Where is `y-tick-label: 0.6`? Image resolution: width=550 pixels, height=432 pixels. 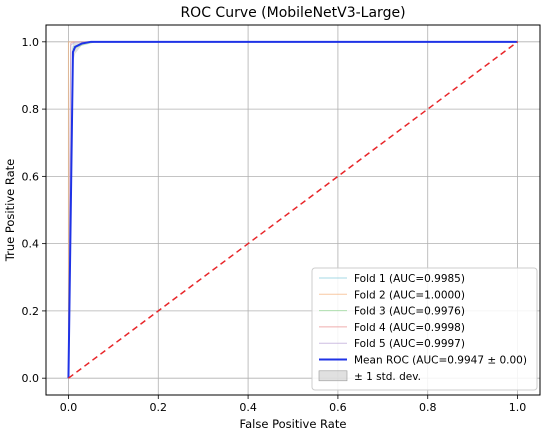 y-tick-label: 0.6 is located at coordinates (31, 176).